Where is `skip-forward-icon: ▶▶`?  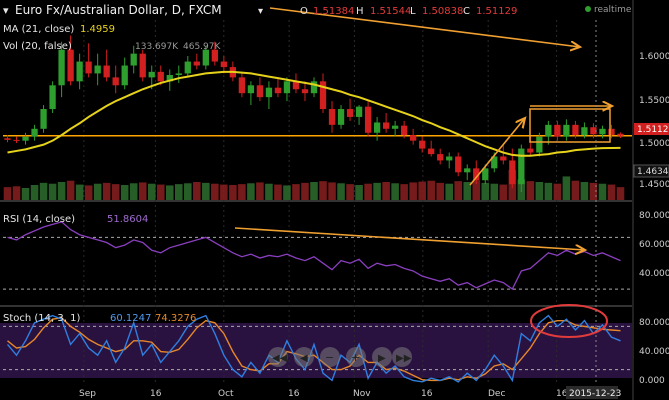 skip-forward-icon: ▶▶ is located at coordinates (404, 358).